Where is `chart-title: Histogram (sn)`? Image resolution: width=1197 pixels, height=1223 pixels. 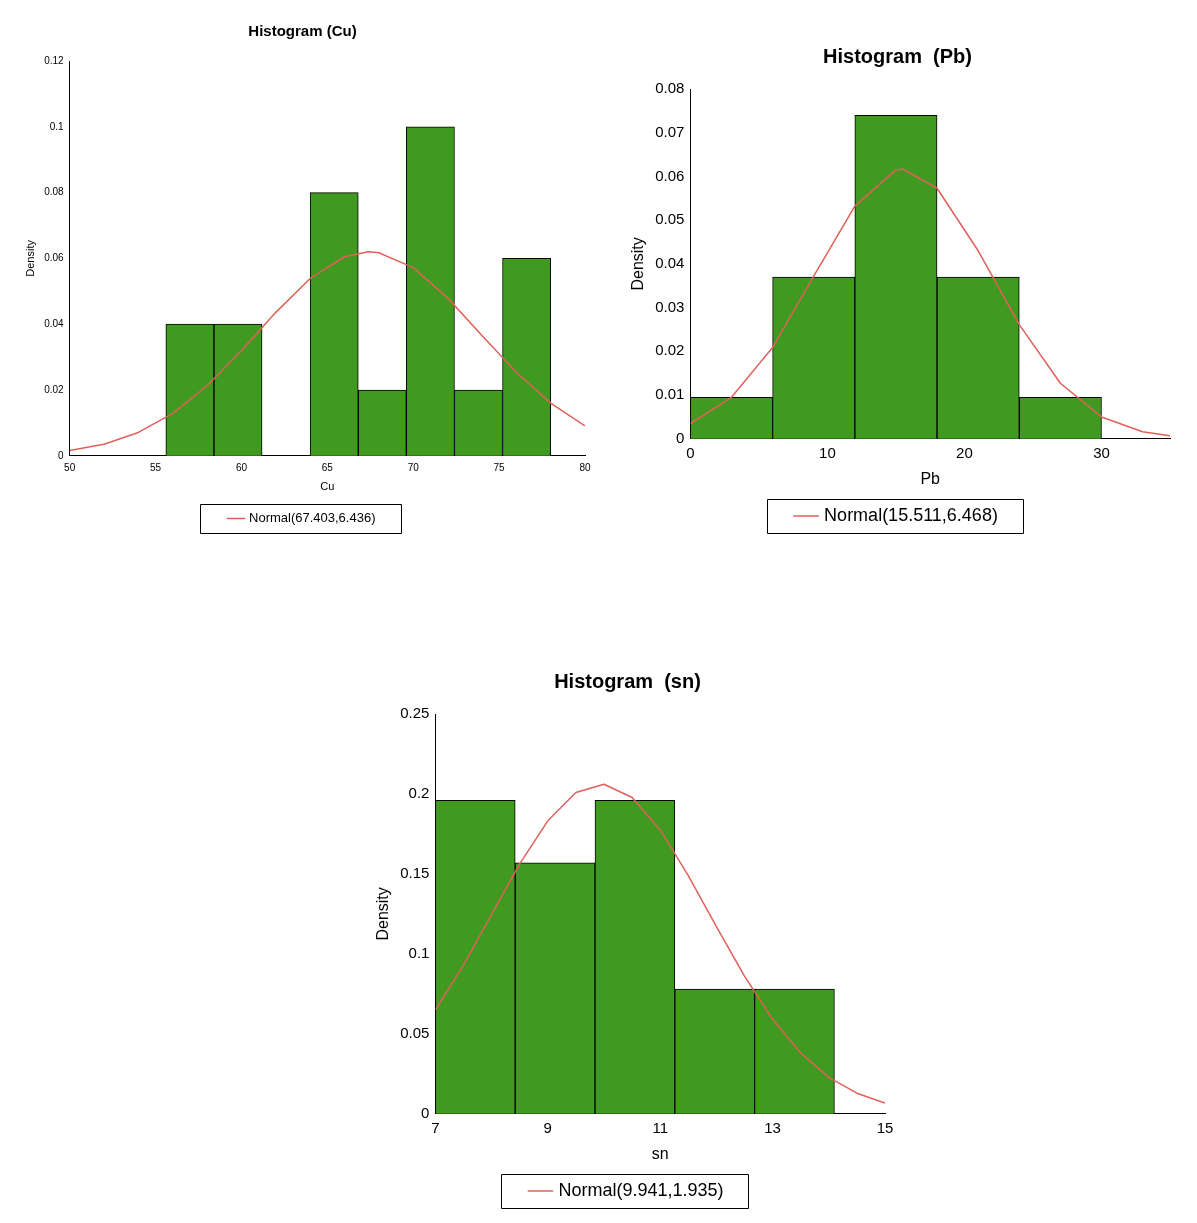 chart-title: Histogram (sn) is located at coordinates (627, 680).